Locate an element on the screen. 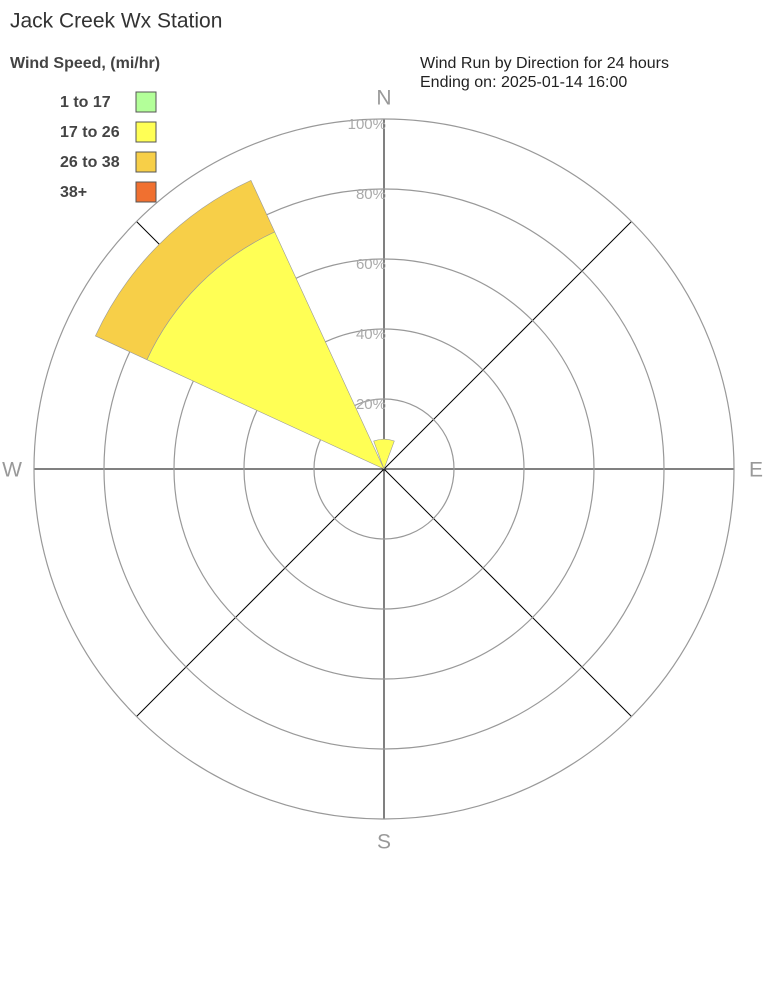  r-tick-label: 40% is located at coordinates (371, 334).